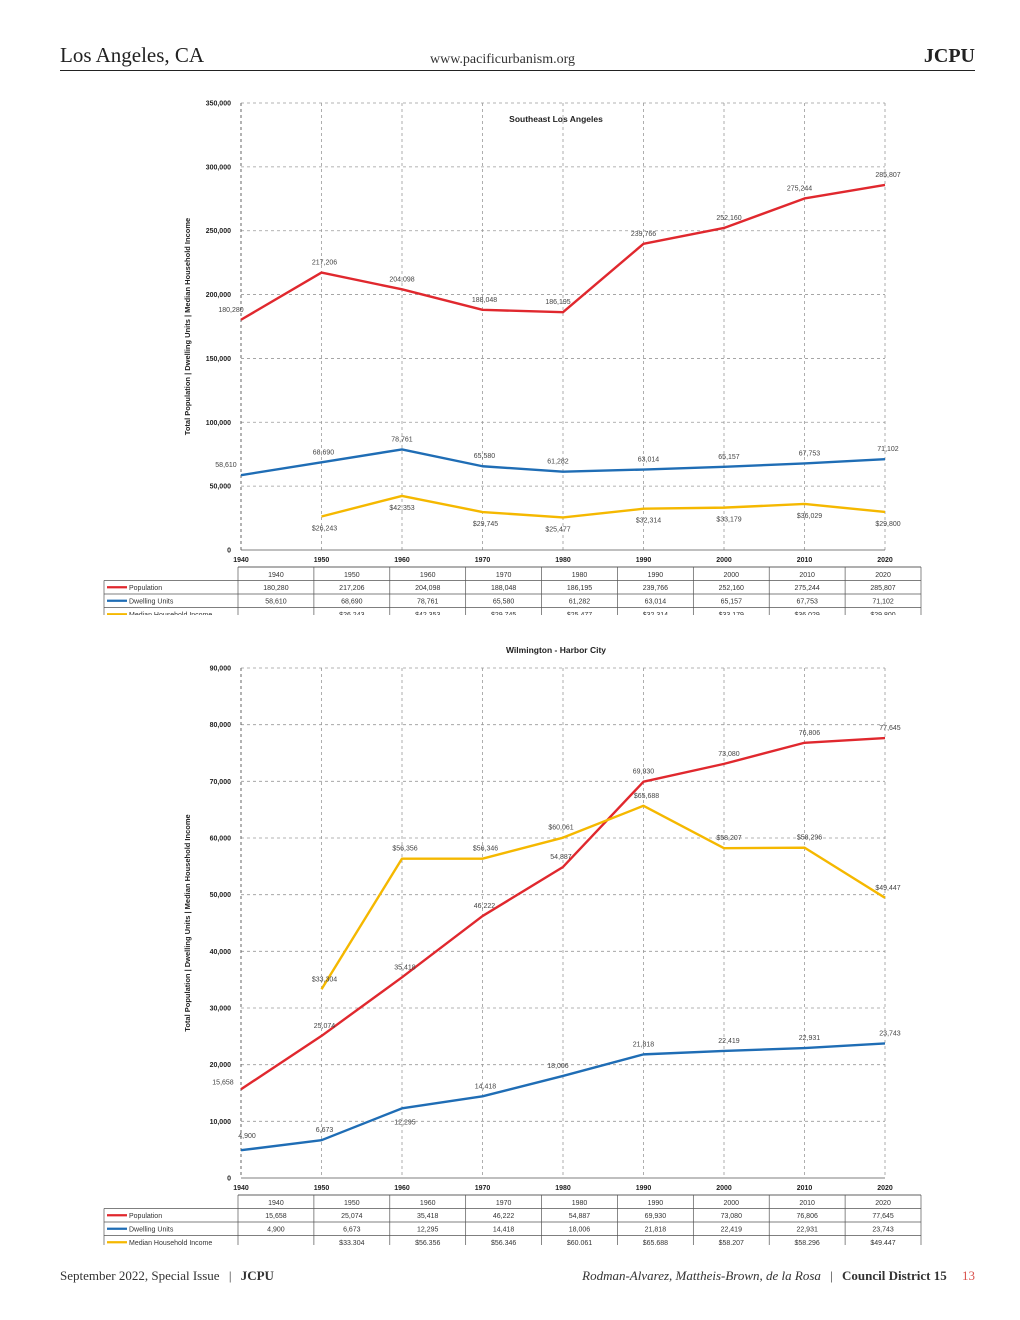  I want to click on table-cell: 12,295, so click(428, 1230).